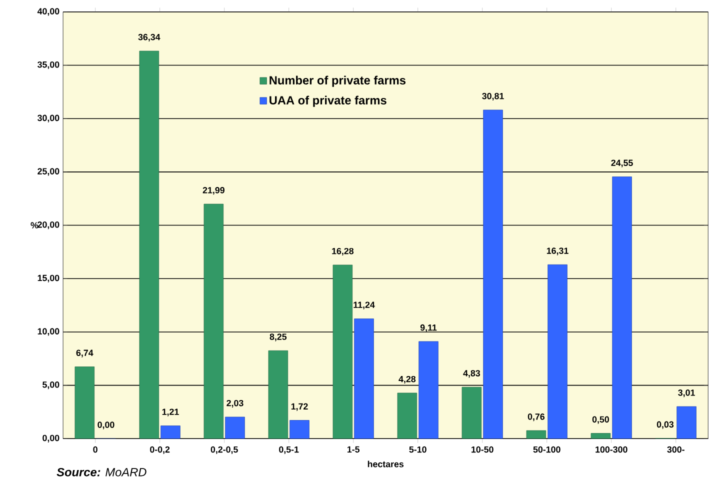  I want to click on legend-label: Number of private farms, so click(338, 81).